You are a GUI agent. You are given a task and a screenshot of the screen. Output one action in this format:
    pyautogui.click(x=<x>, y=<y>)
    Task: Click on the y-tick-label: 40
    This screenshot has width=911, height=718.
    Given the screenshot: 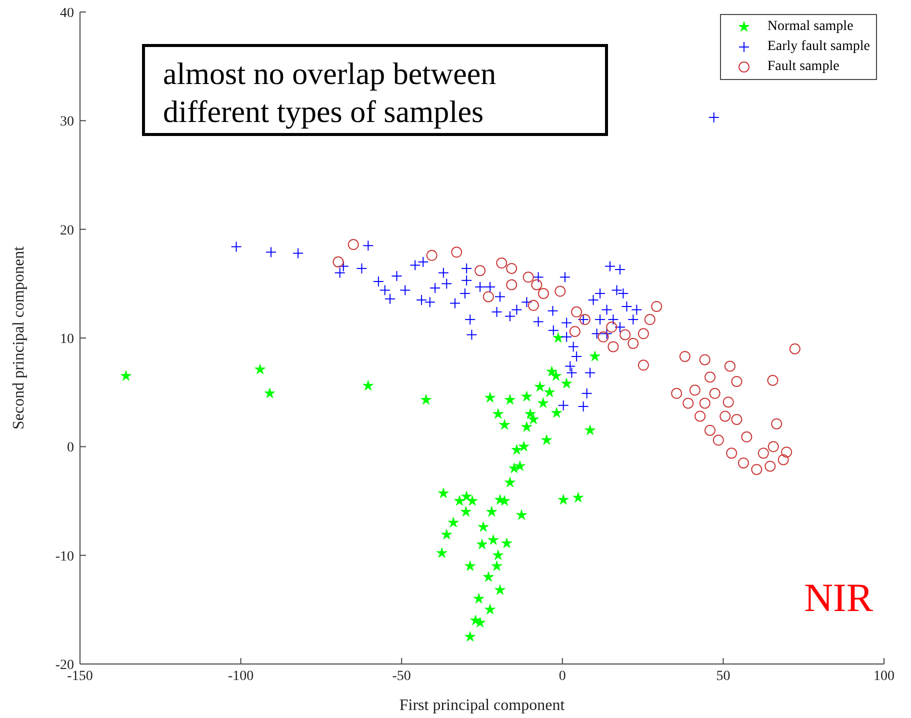 What is the action you would take?
    pyautogui.click(x=67, y=13)
    